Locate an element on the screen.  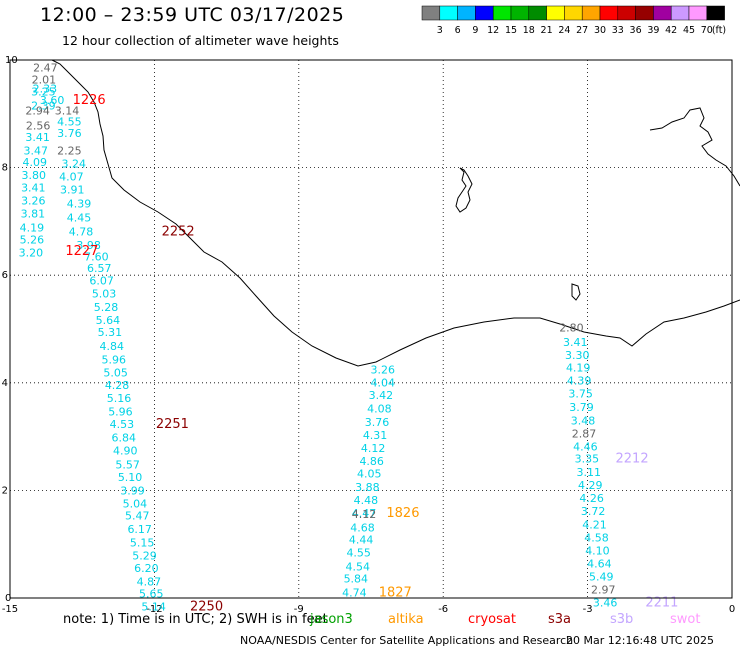
y-tick-label: 6 is located at coordinates (5, 275).